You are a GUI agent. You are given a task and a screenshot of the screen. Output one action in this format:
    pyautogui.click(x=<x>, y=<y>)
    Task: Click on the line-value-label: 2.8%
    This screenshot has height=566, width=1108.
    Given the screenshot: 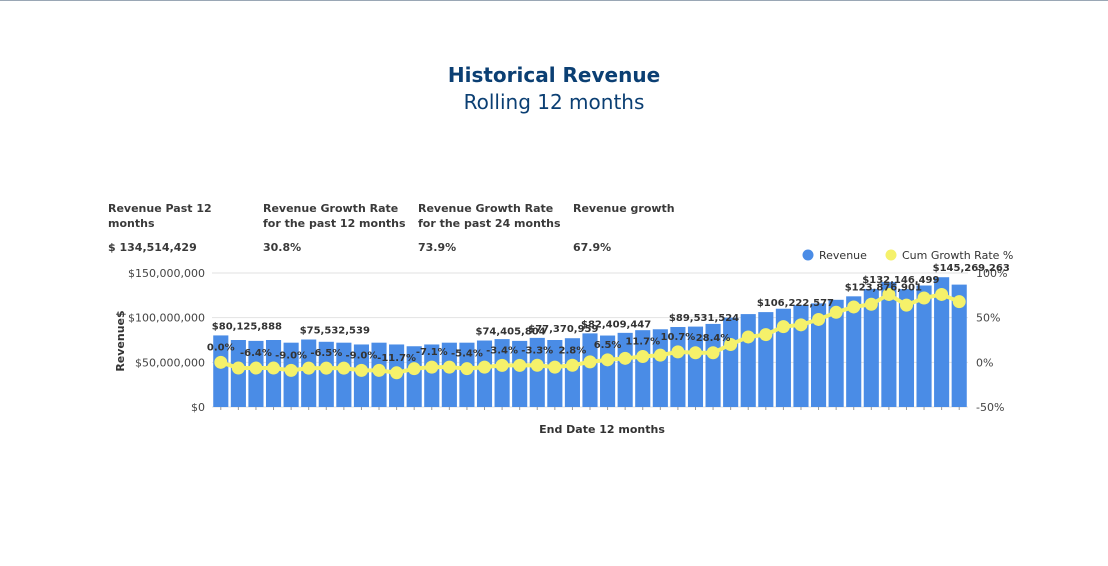 What is the action you would take?
    pyautogui.click(x=573, y=350)
    